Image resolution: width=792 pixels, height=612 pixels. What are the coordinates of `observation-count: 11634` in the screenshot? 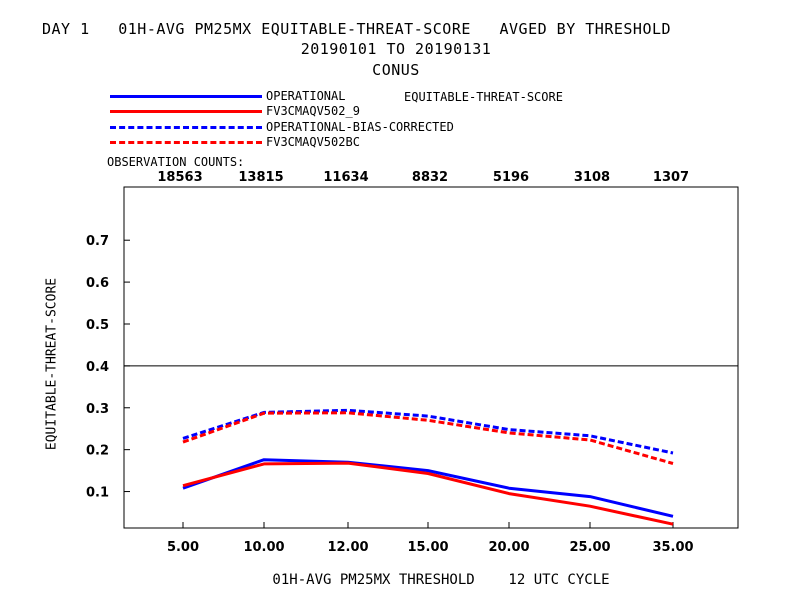 It's located at (346, 177).